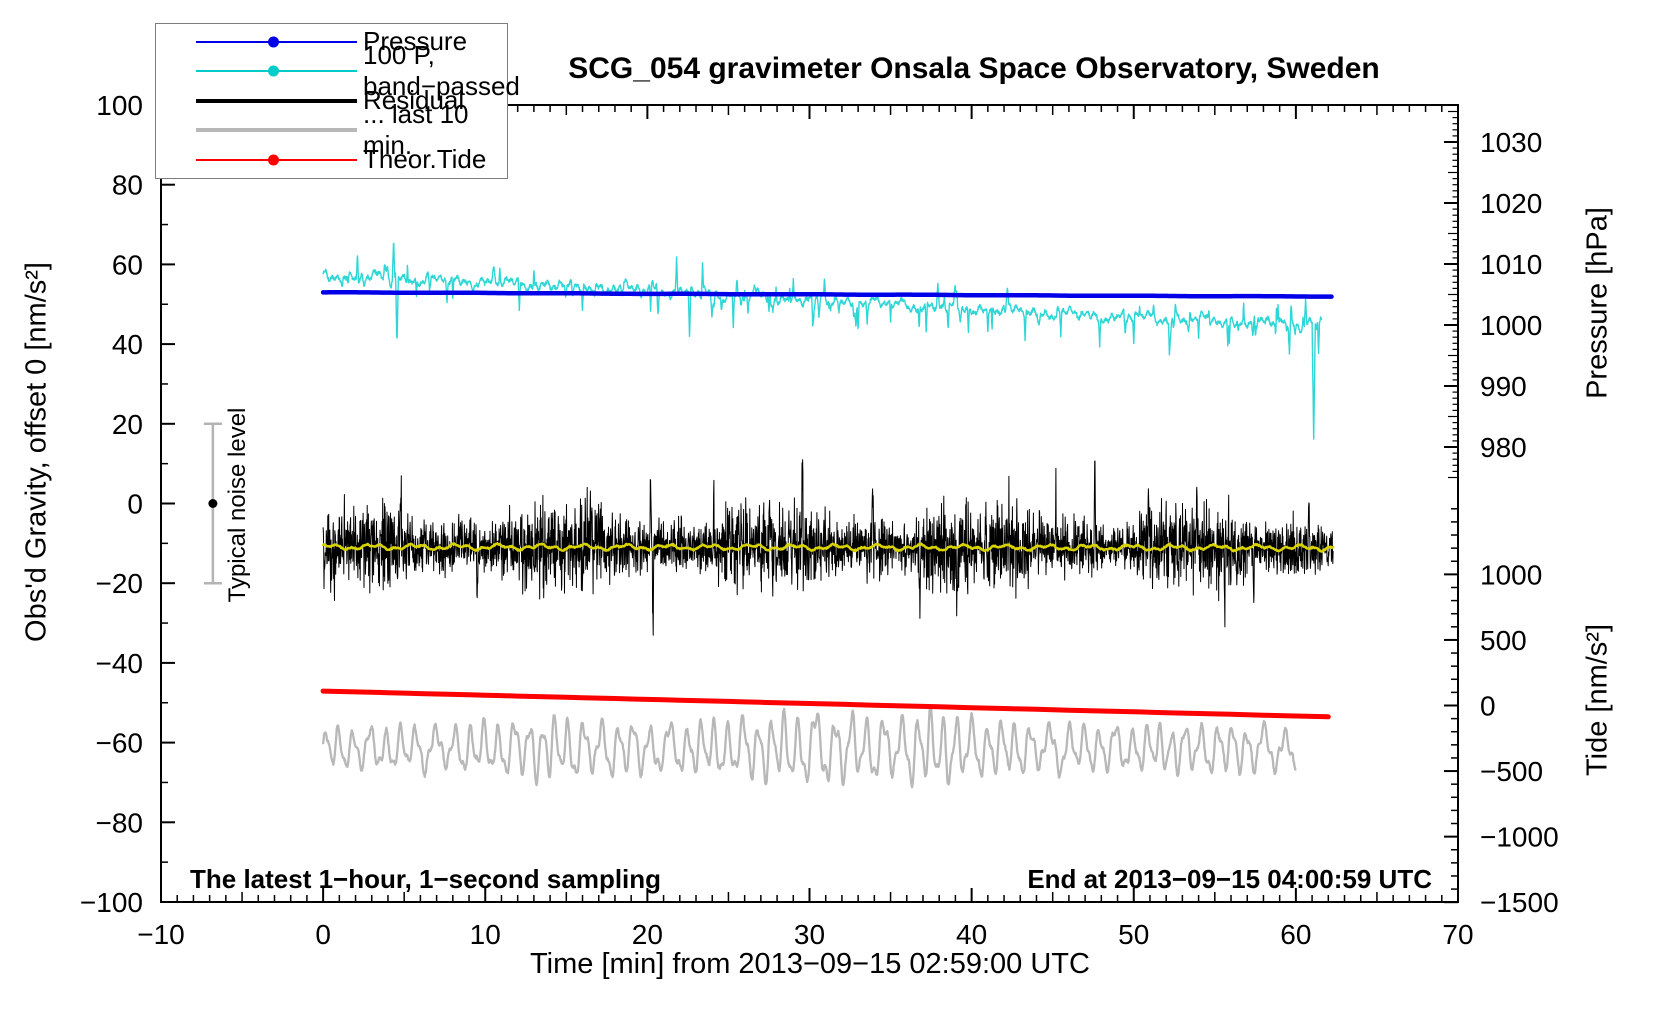  What do you see at coordinates (1229, 879) in the screenshot?
I see `end-time-note: End at 2013−09−15 04:00:59 UTC` at bounding box center [1229, 879].